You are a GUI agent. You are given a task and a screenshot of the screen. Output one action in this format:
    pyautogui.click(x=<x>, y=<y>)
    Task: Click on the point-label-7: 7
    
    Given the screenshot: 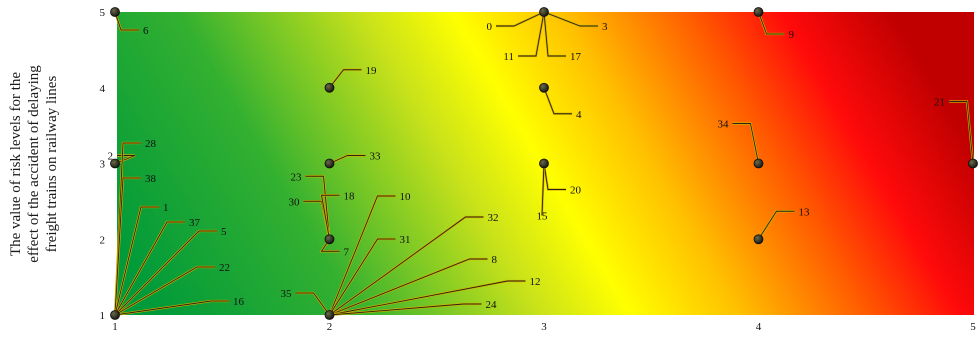 What is the action you would take?
    pyautogui.click(x=347, y=252)
    